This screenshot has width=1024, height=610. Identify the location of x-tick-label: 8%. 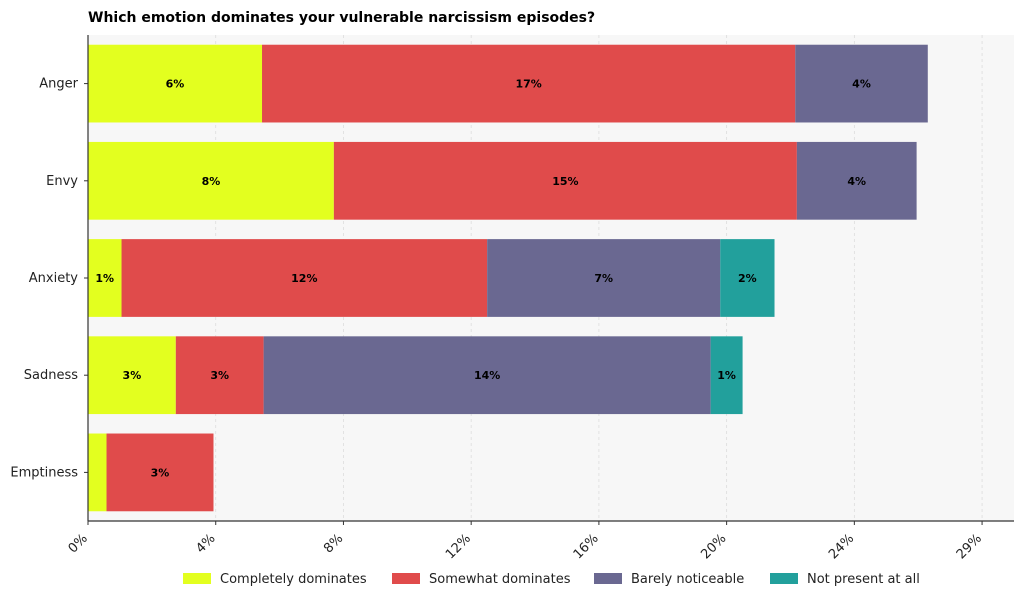
(333, 543).